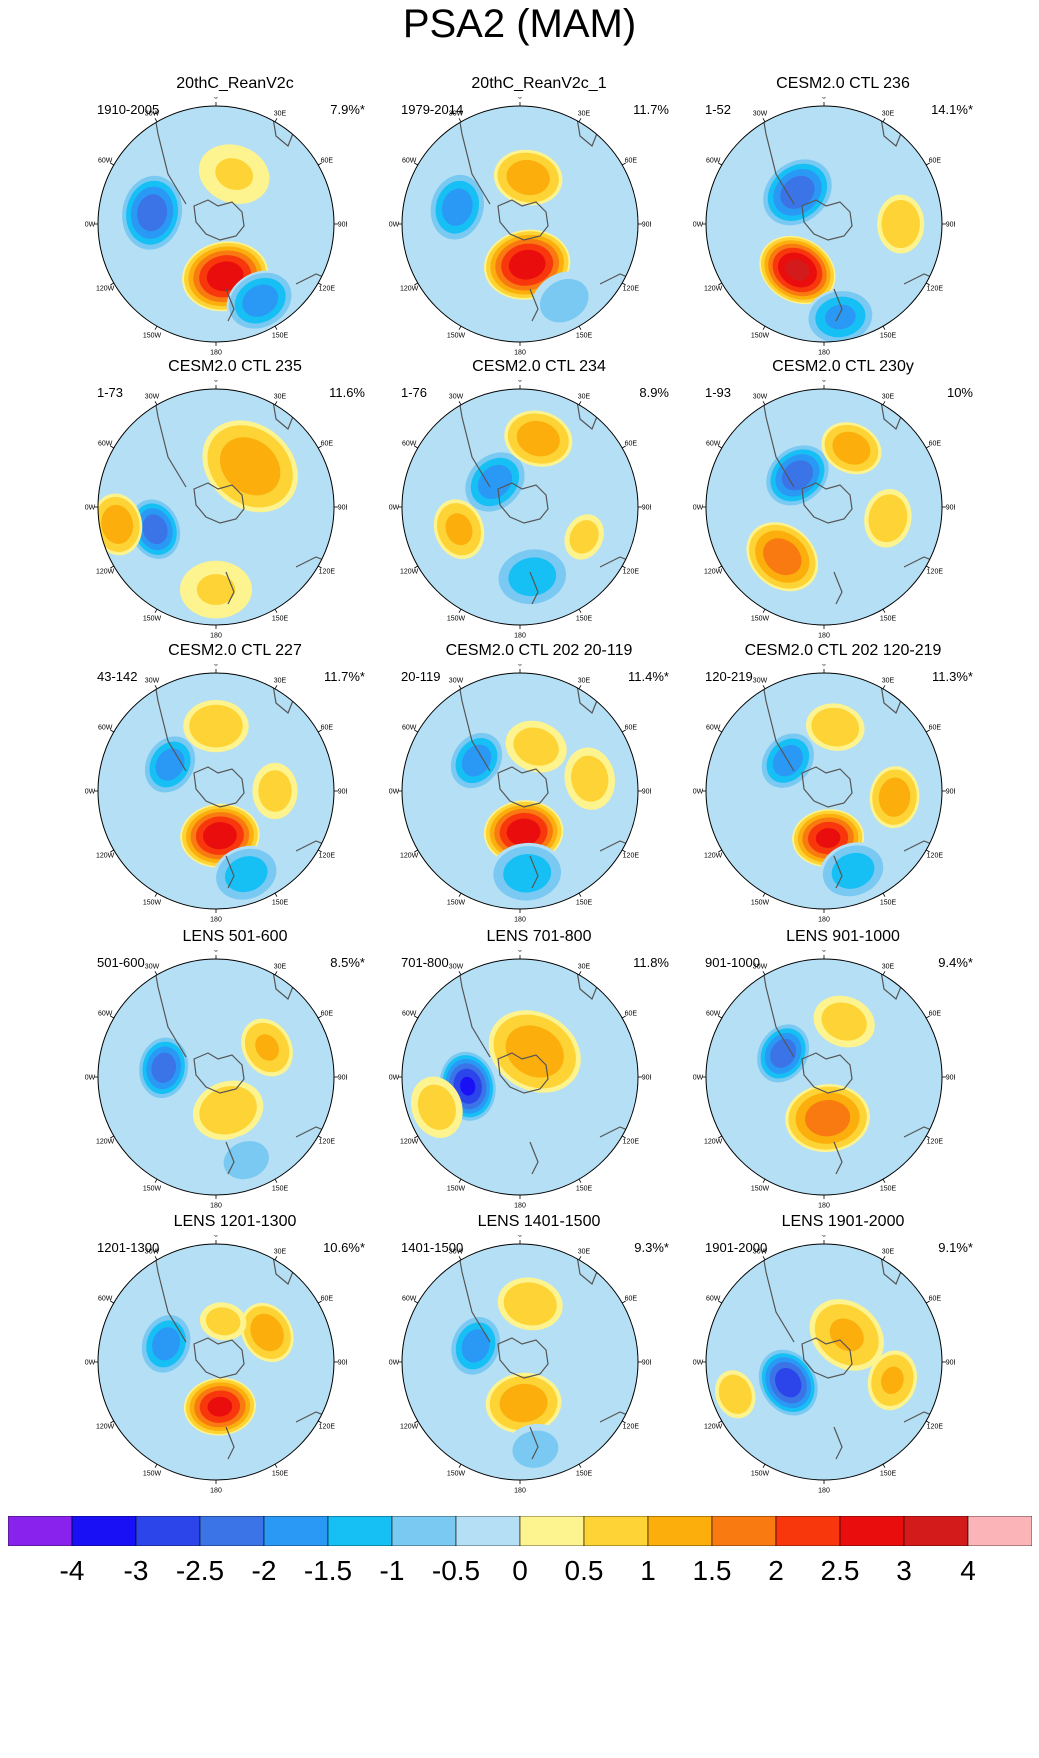  I want to click on panel-period: 1-93, so click(718, 392).